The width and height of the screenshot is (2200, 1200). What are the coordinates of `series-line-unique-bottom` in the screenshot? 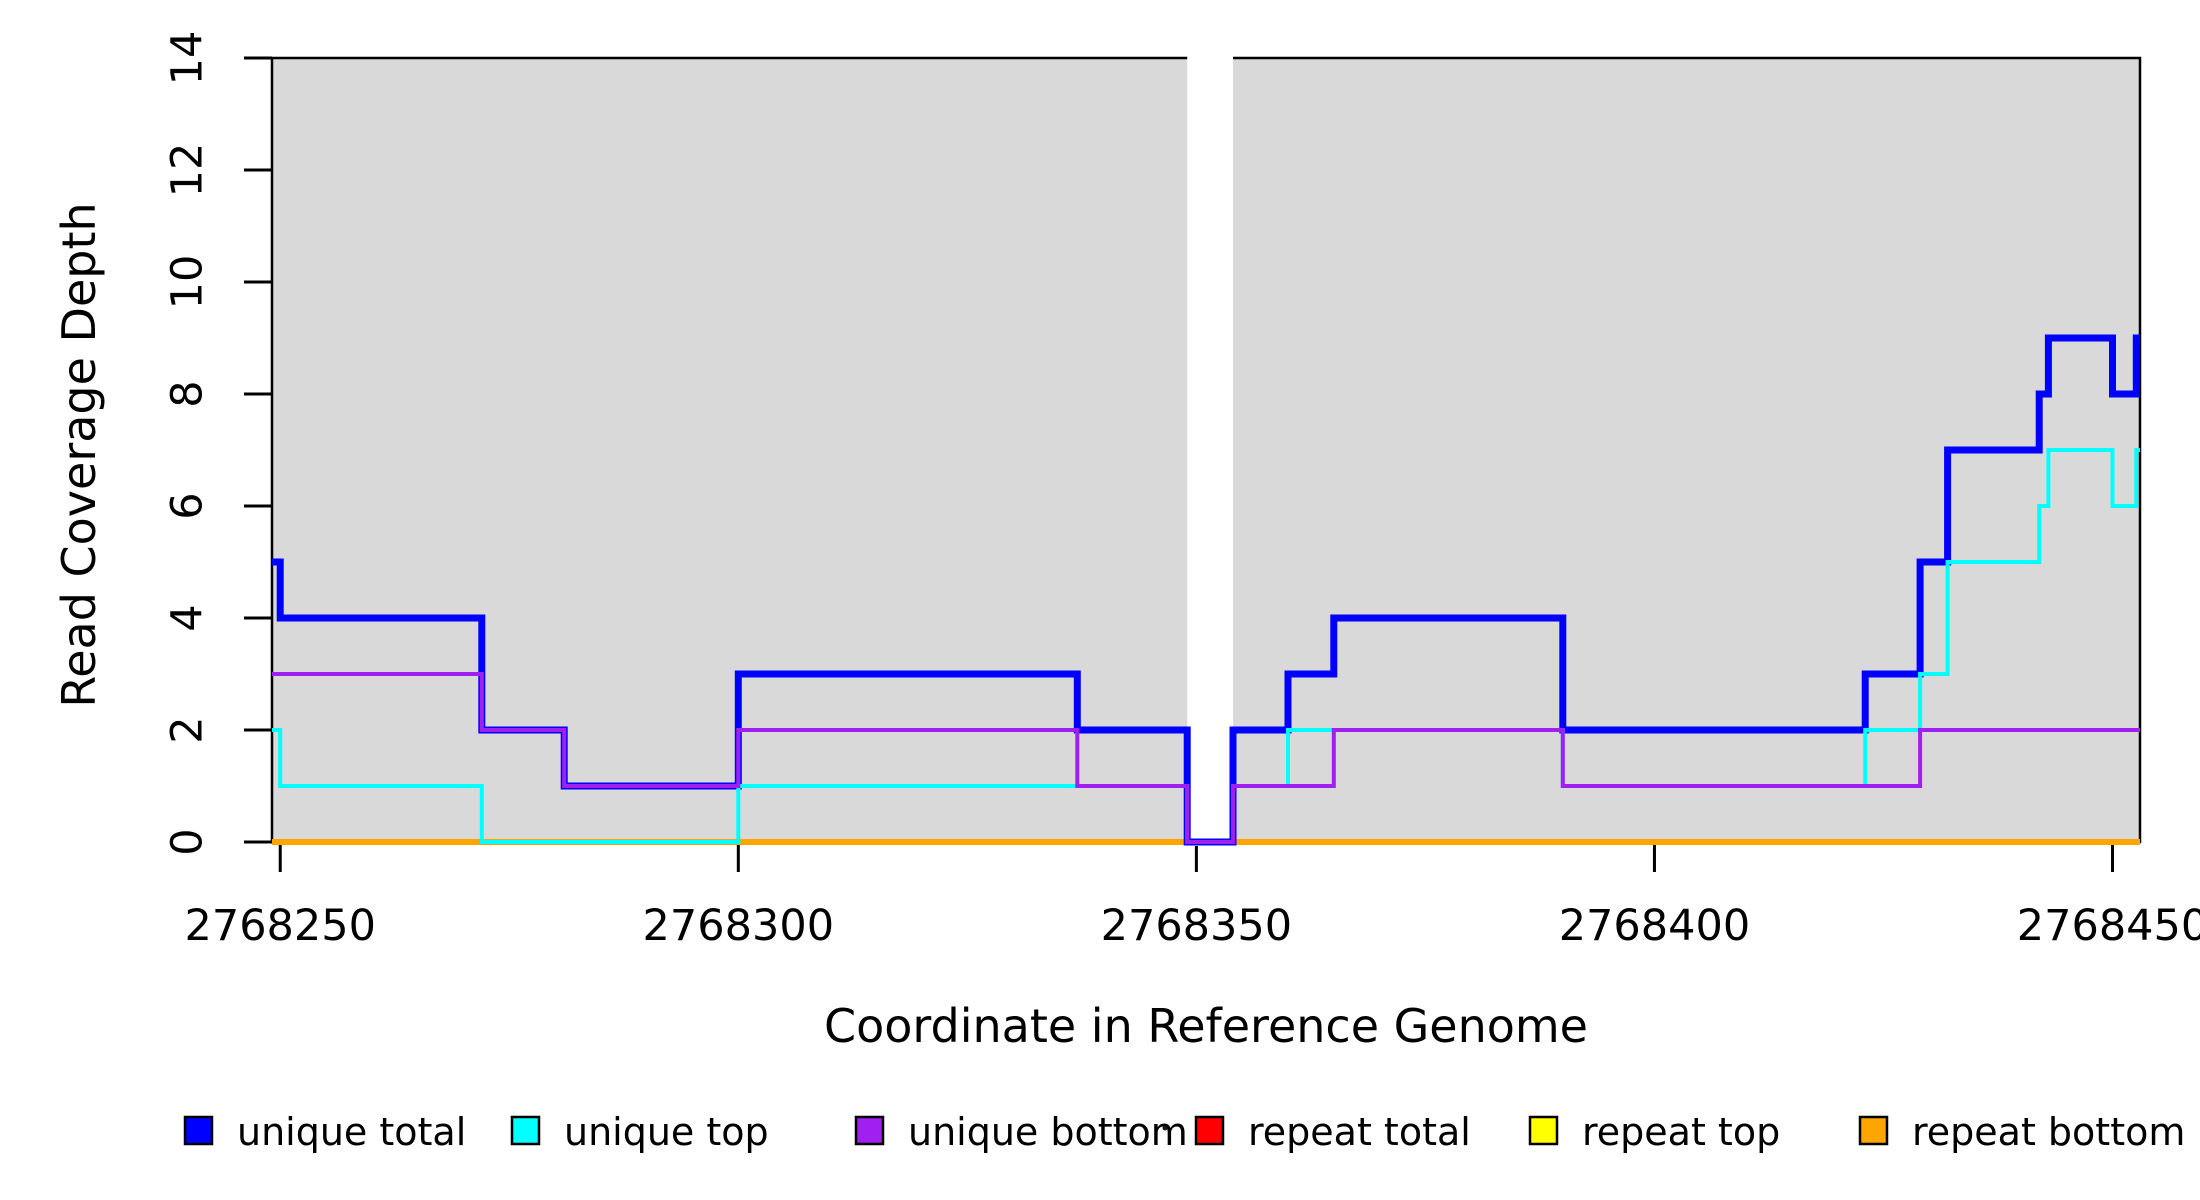 It's located at (1206, 758).